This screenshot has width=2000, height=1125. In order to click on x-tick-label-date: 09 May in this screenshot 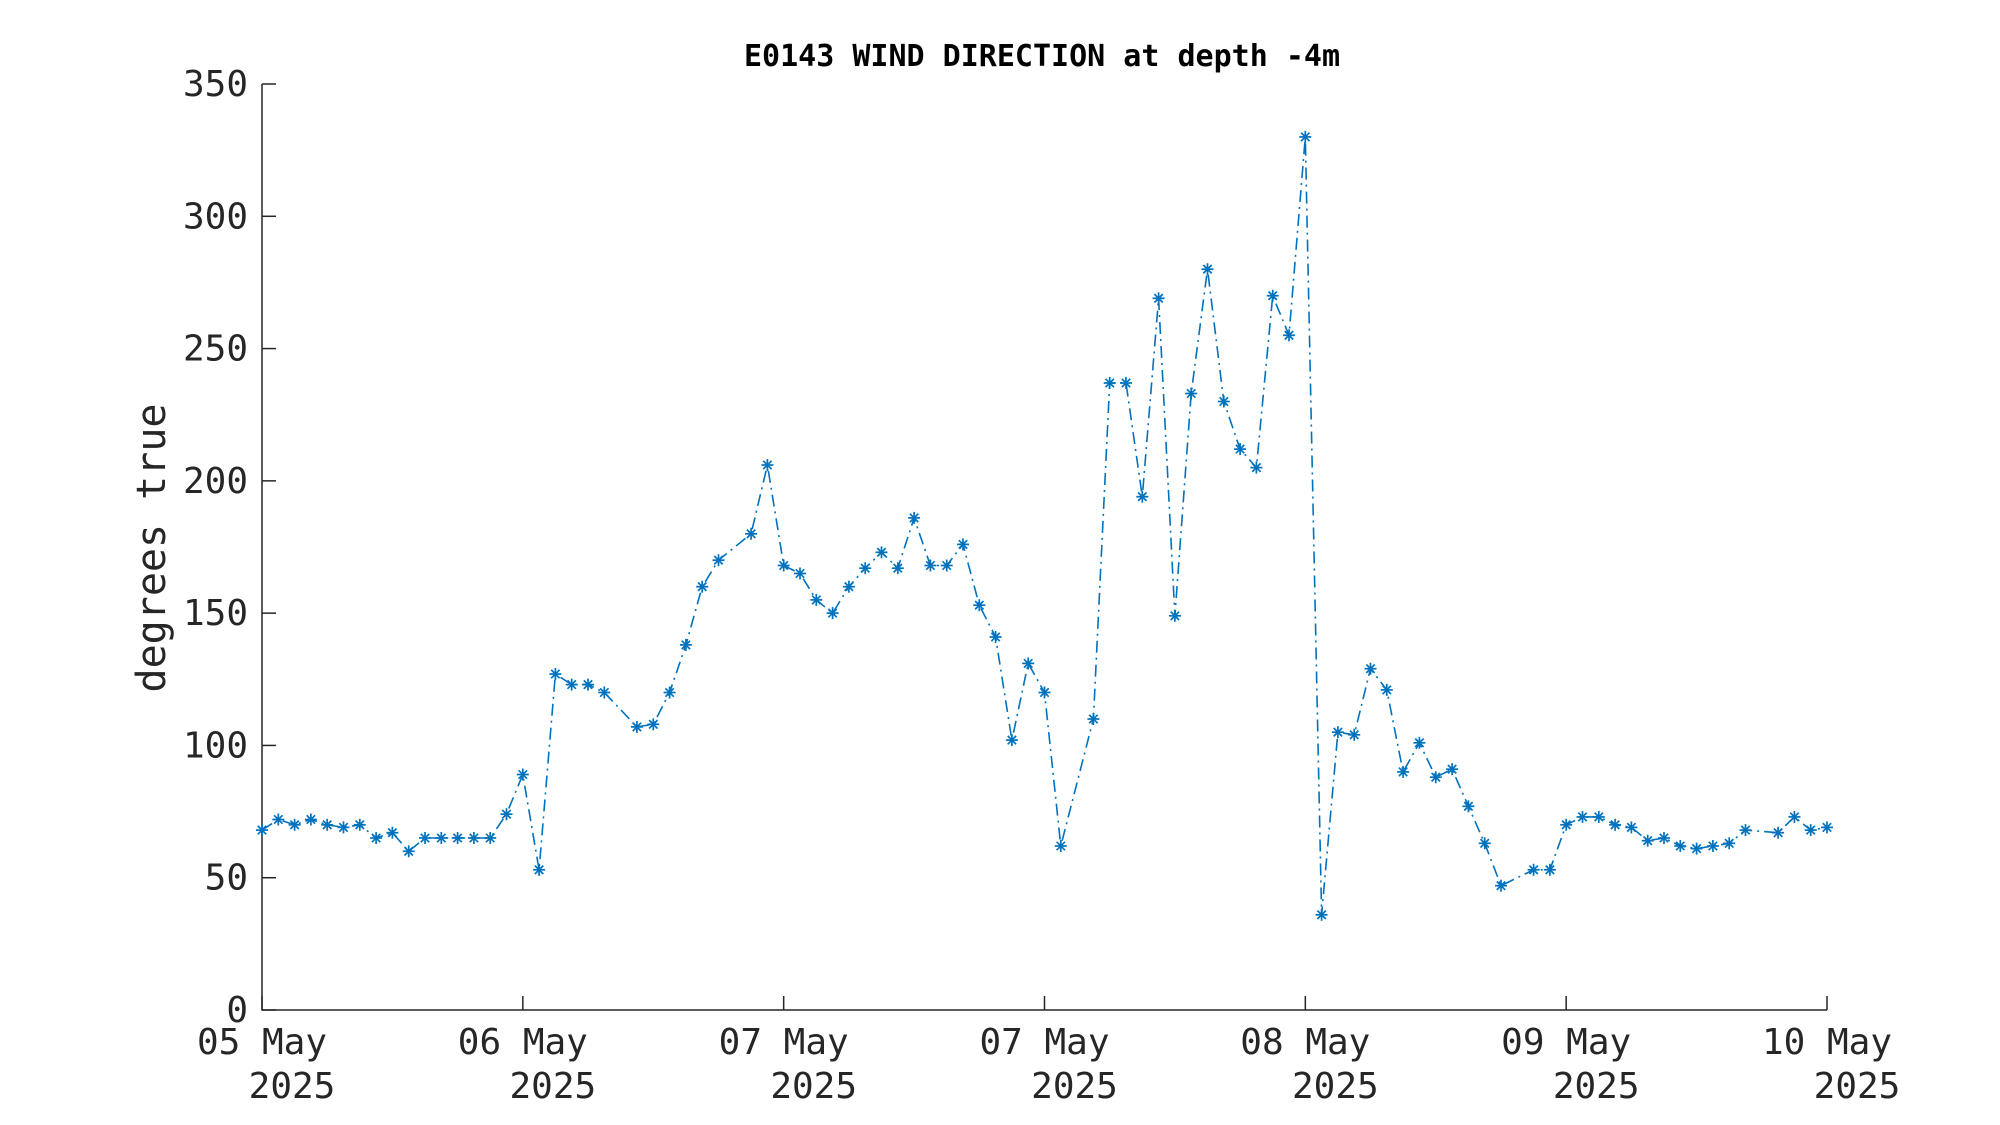, I will do `click(1566, 1042)`.